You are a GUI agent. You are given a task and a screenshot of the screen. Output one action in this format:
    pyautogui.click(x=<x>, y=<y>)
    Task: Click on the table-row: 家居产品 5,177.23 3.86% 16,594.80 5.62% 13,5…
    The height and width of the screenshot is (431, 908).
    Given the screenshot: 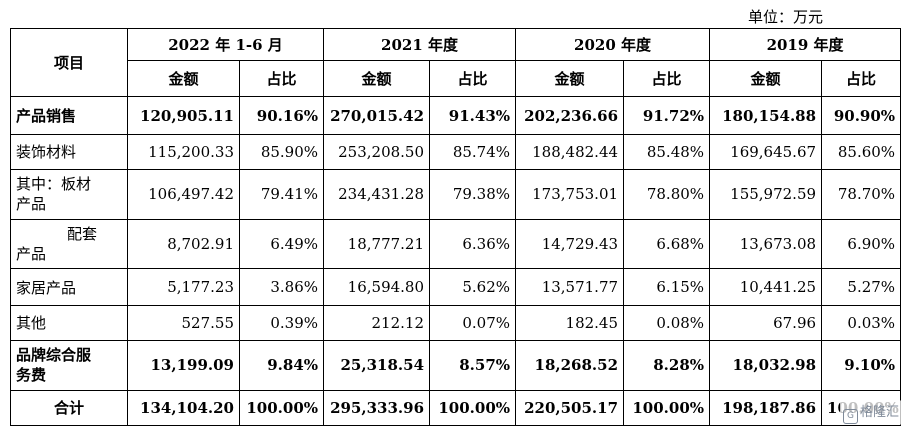 What is the action you would take?
    pyautogui.click(x=456, y=287)
    